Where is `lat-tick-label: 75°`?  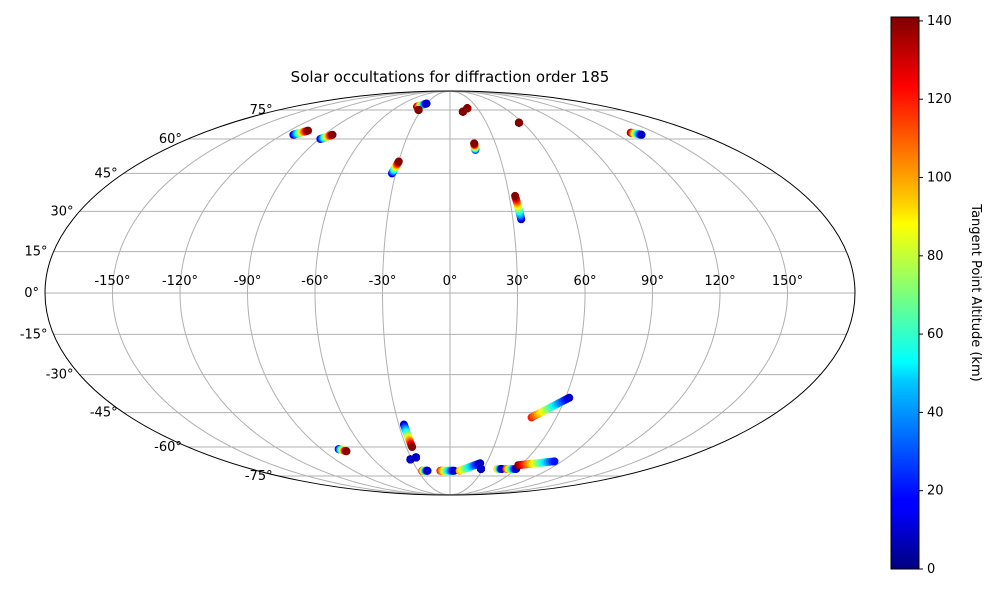
lat-tick-label: 75° is located at coordinates (261, 110).